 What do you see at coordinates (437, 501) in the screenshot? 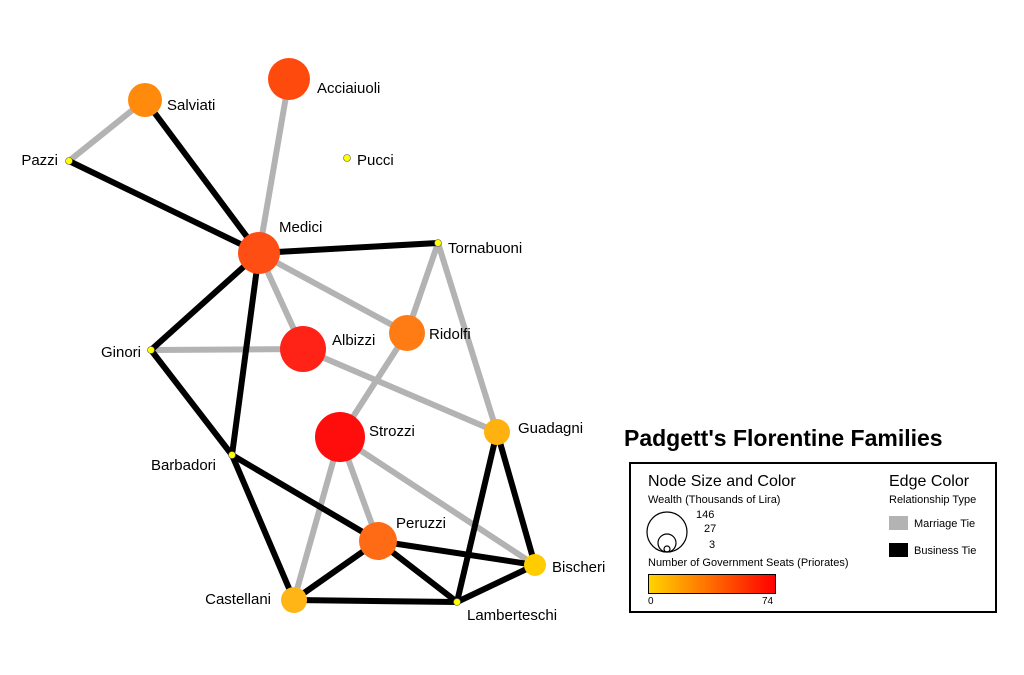
I see `edge-marriage-strozzi-bischeri` at bounding box center [437, 501].